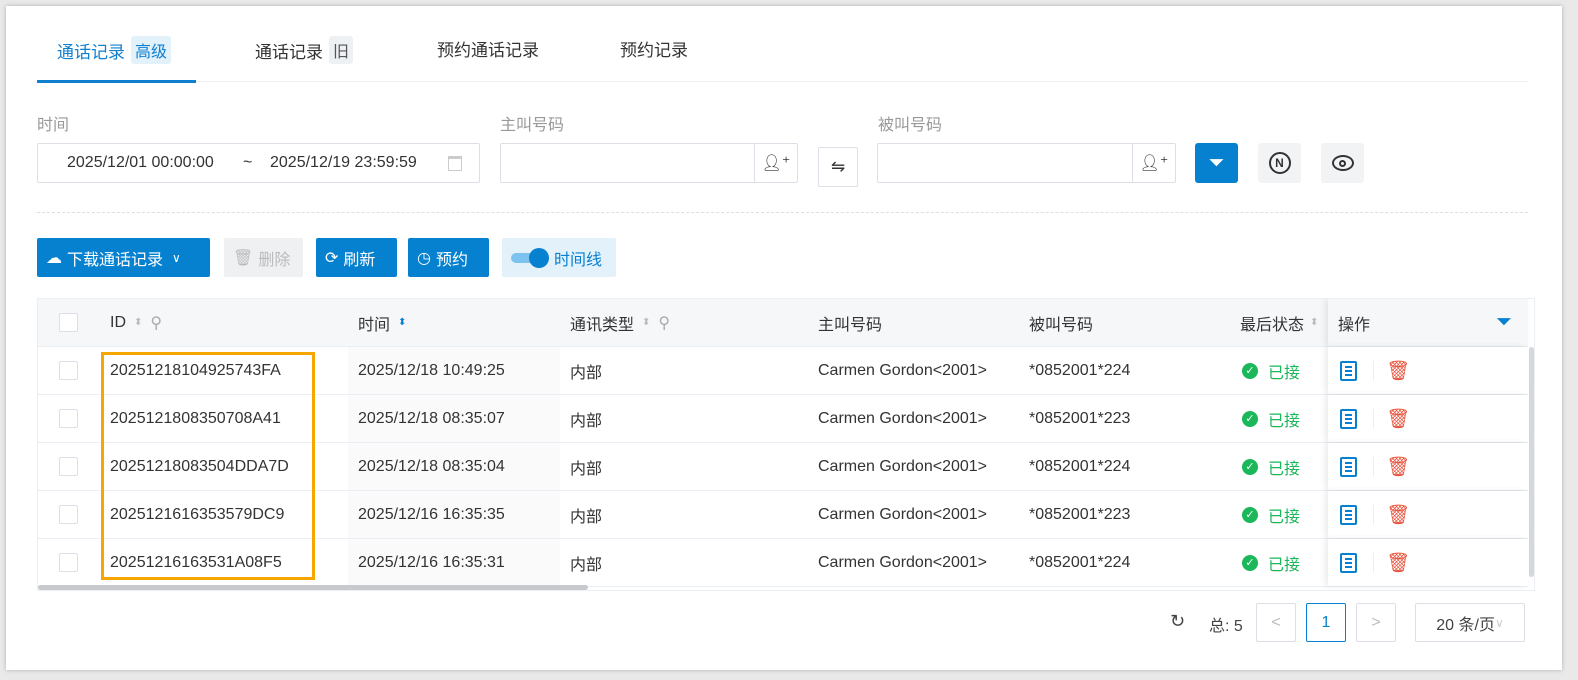 This screenshot has height=680, width=1578. I want to click on column-id: ID ⬍ ⚲, so click(136, 322).